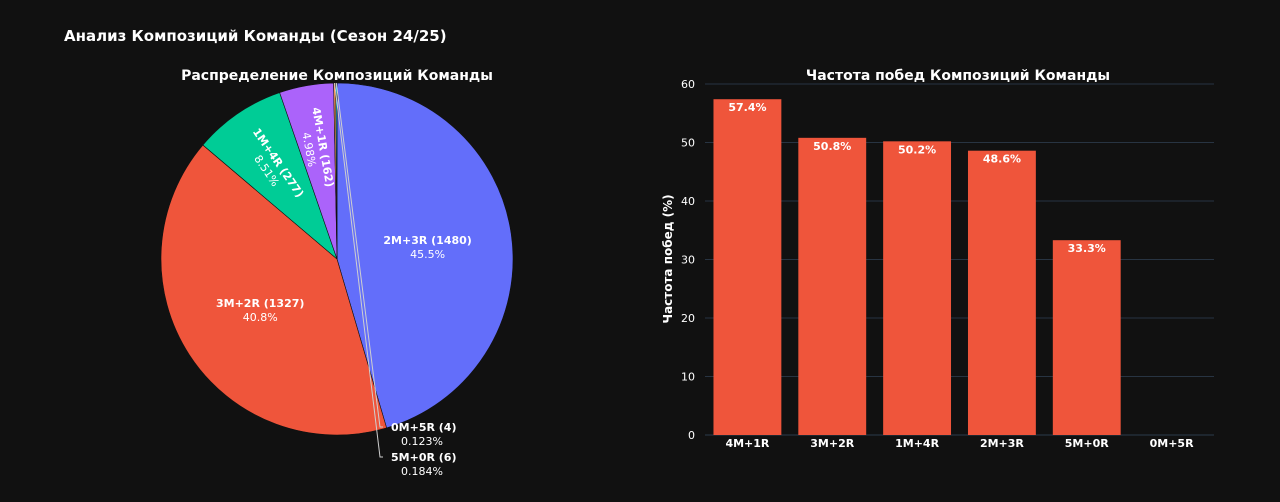 The height and width of the screenshot is (502, 1280). What do you see at coordinates (688, 318) in the screenshot?
I see `y-tick-label: 20` at bounding box center [688, 318].